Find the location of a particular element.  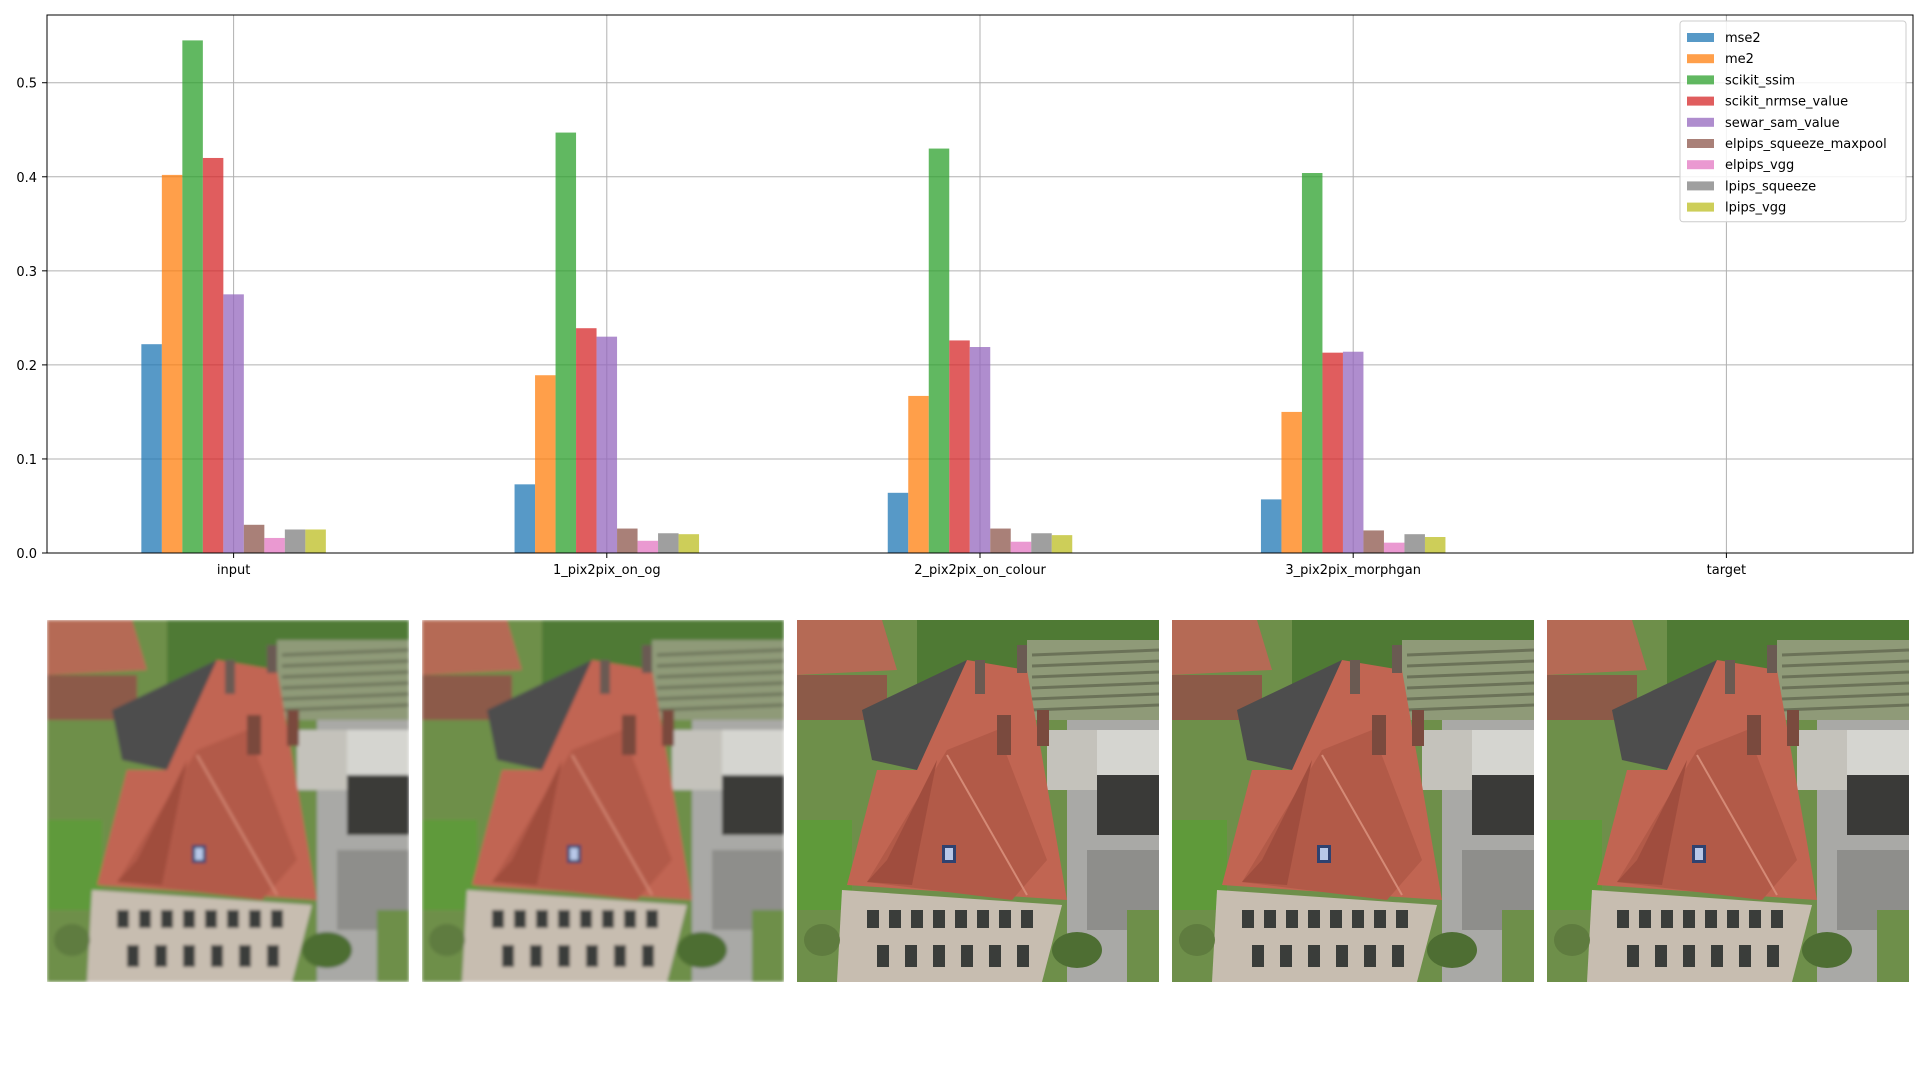

y-tick-label: 0.5 is located at coordinates (26, 84).